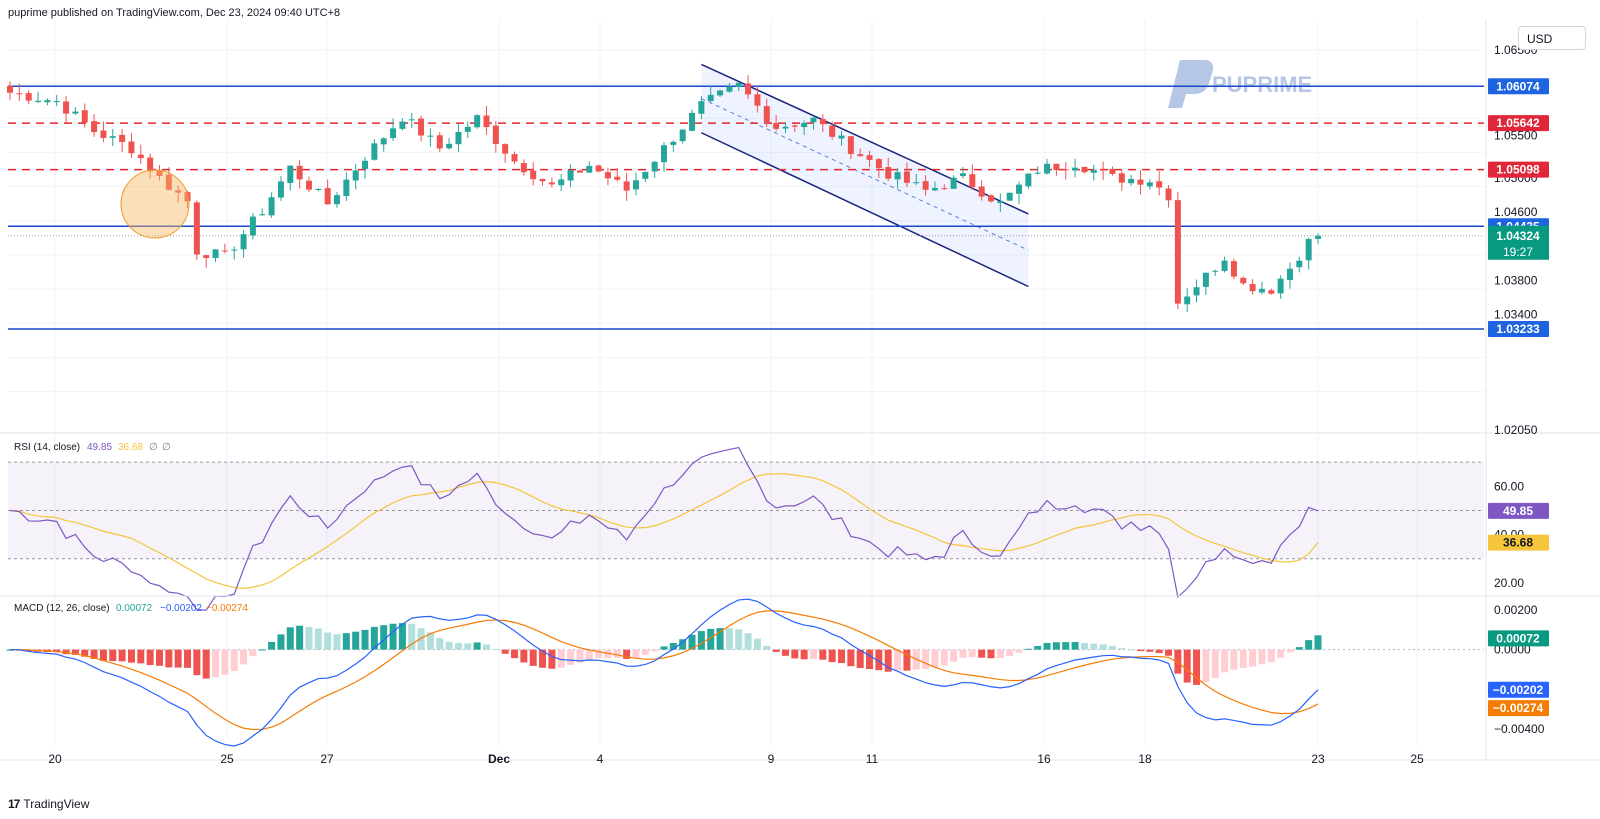 The width and height of the screenshot is (1600, 819). What do you see at coordinates (1145, 759) in the screenshot?
I see `time-tick-label: 18` at bounding box center [1145, 759].